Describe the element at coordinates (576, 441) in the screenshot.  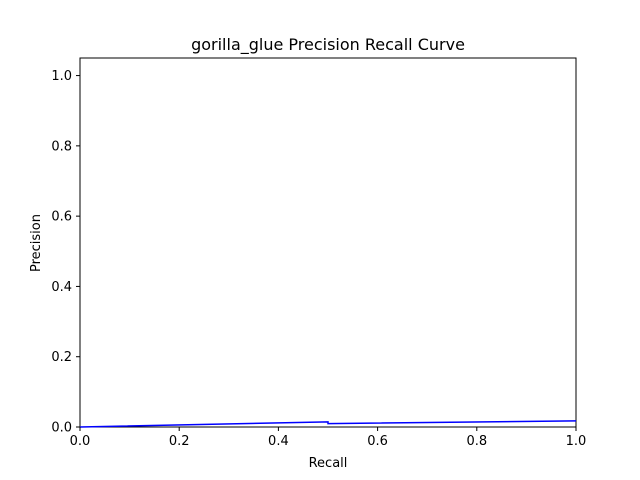
I see `x-tick-label: 1.0` at that location.